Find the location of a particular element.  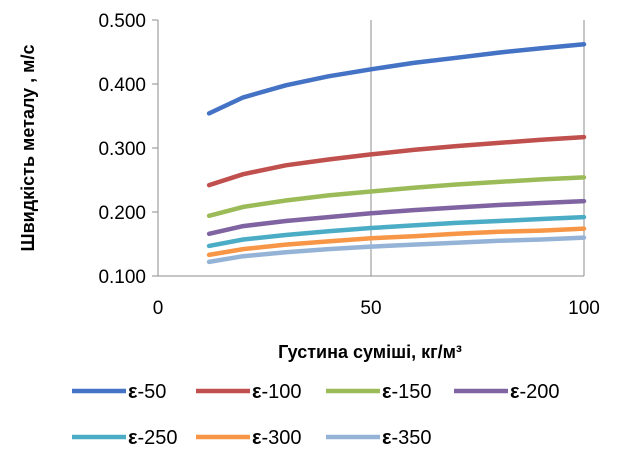

y-tick-label: 0.100 is located at coordinates (122, 277).